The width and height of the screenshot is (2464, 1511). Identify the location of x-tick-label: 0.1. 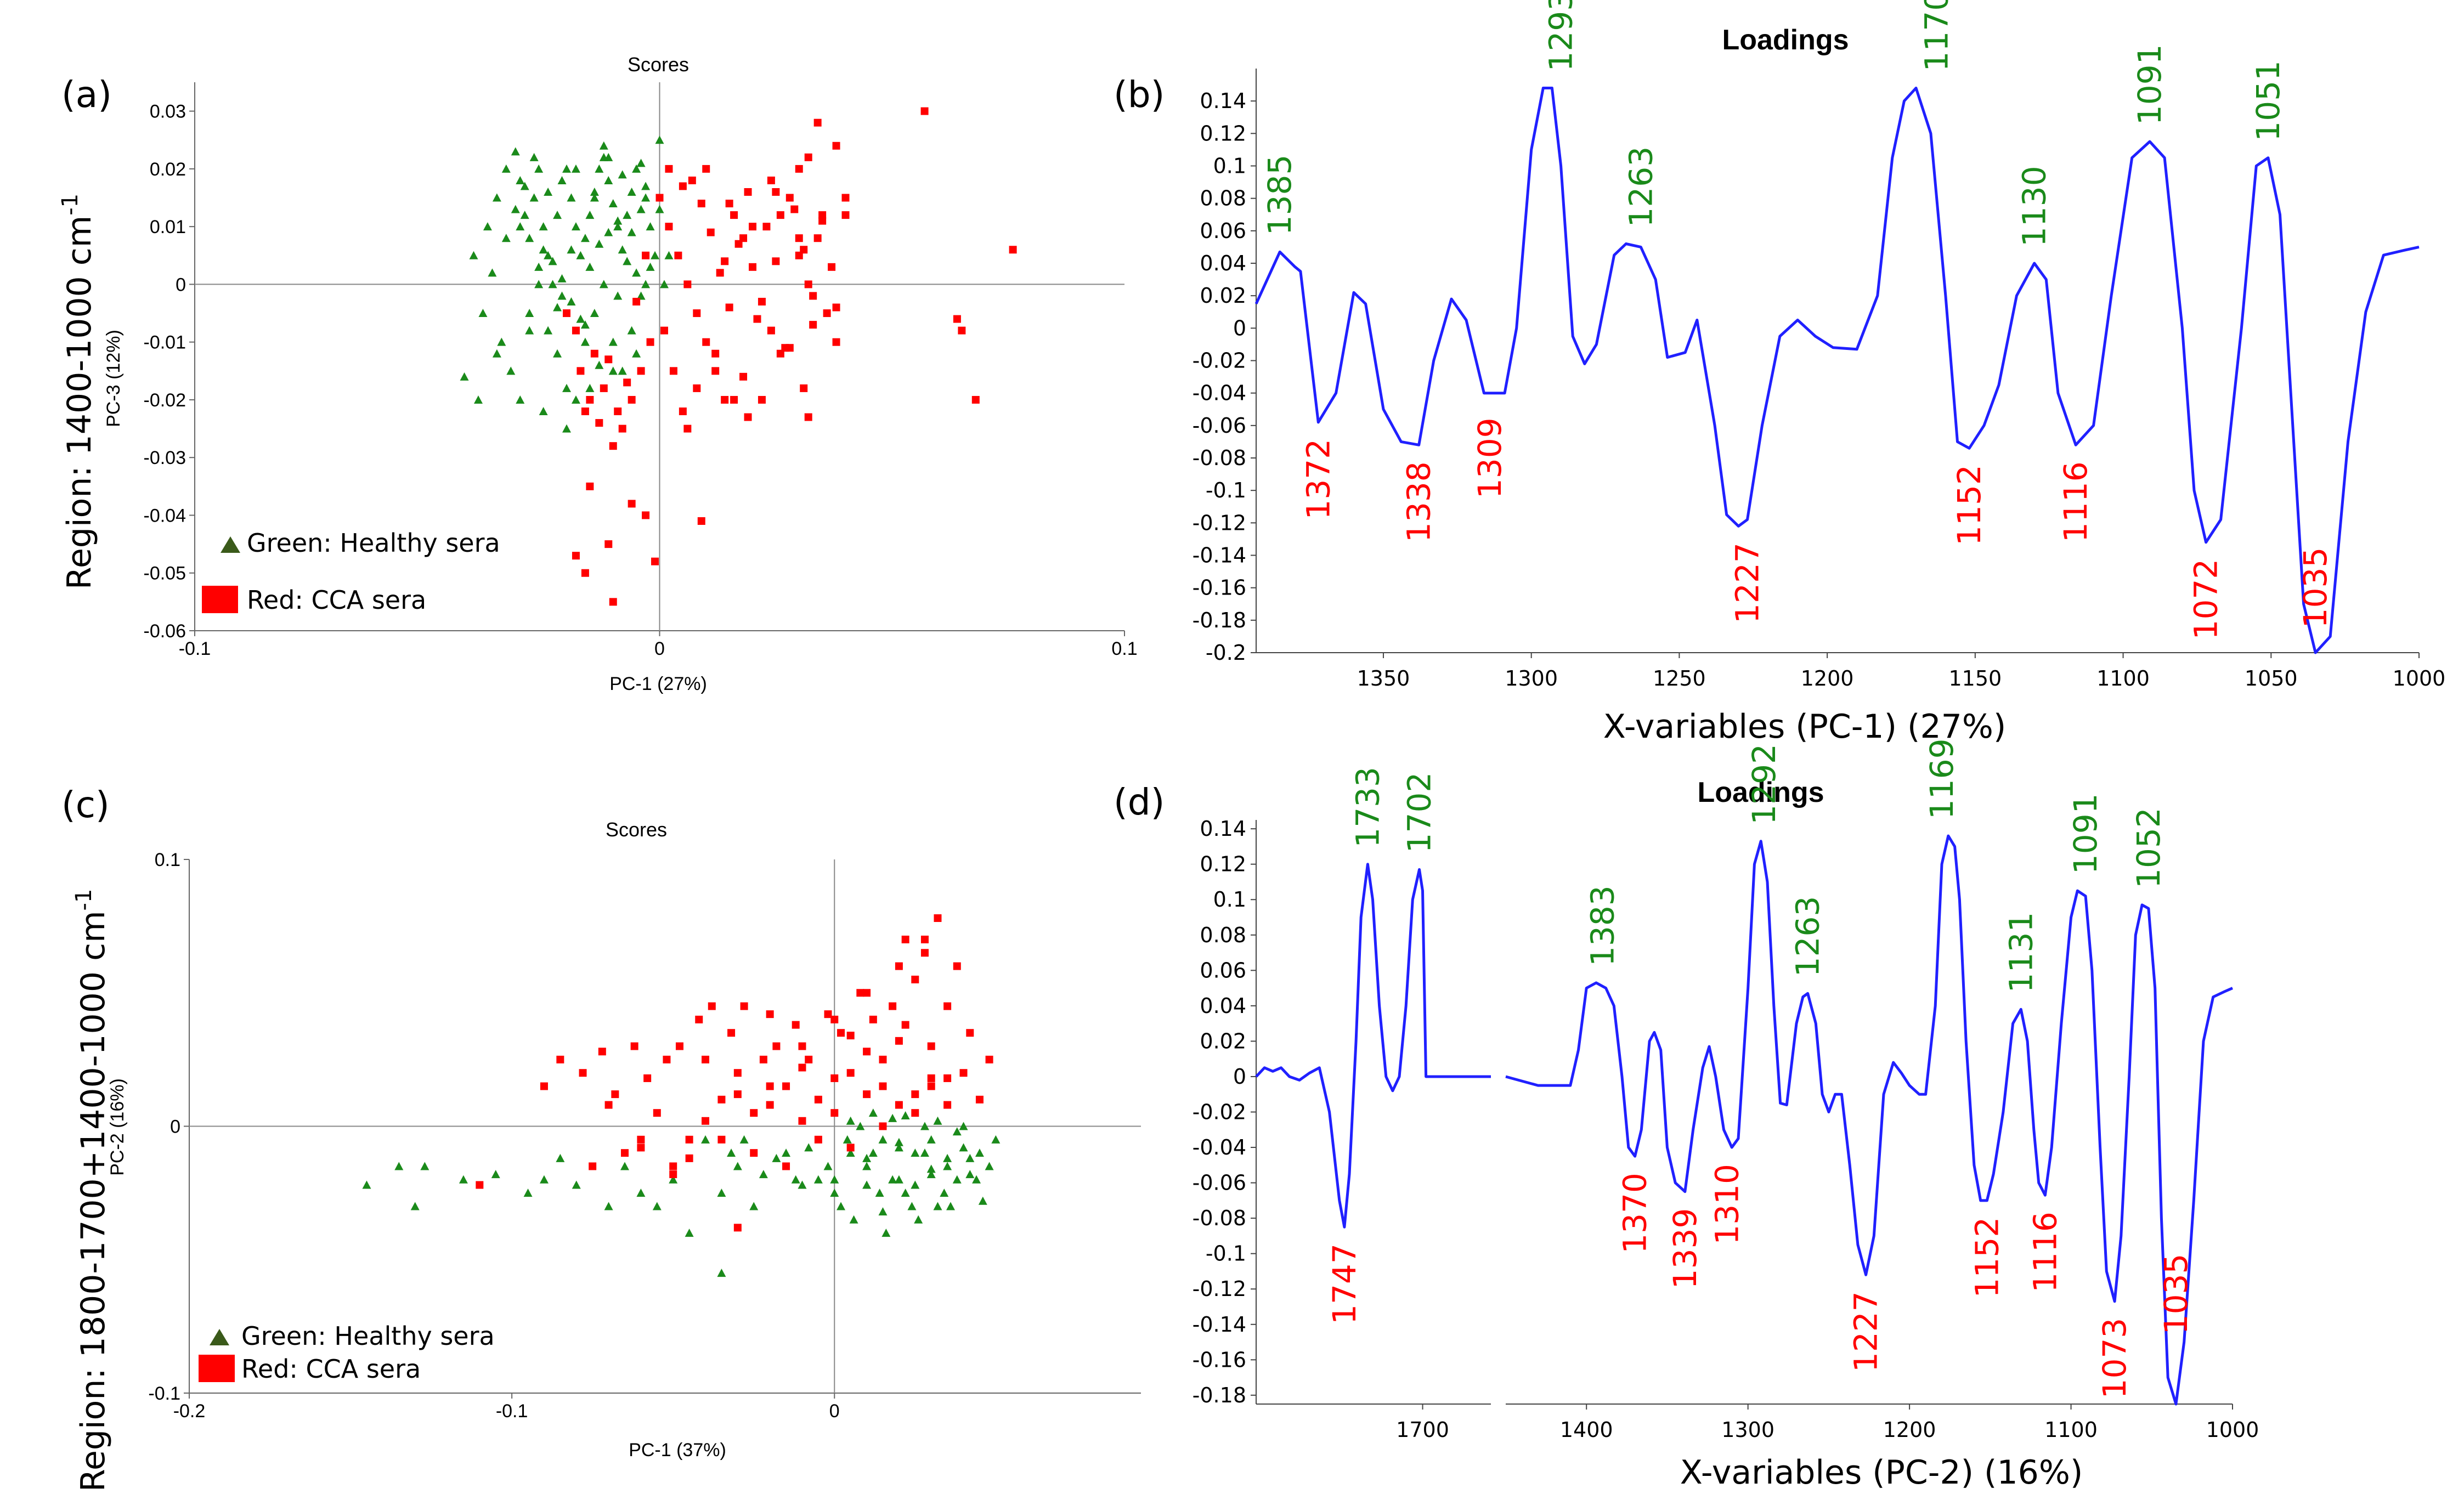
(1124, 648).